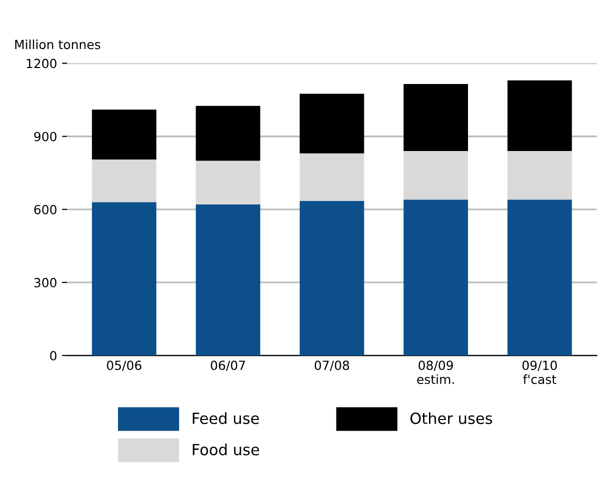 The width and height of the screenshot is (609, 487). Describe the element at coordinates (227, 366) in the screenshot. I see `x-tick-label: 06/07` at that location.